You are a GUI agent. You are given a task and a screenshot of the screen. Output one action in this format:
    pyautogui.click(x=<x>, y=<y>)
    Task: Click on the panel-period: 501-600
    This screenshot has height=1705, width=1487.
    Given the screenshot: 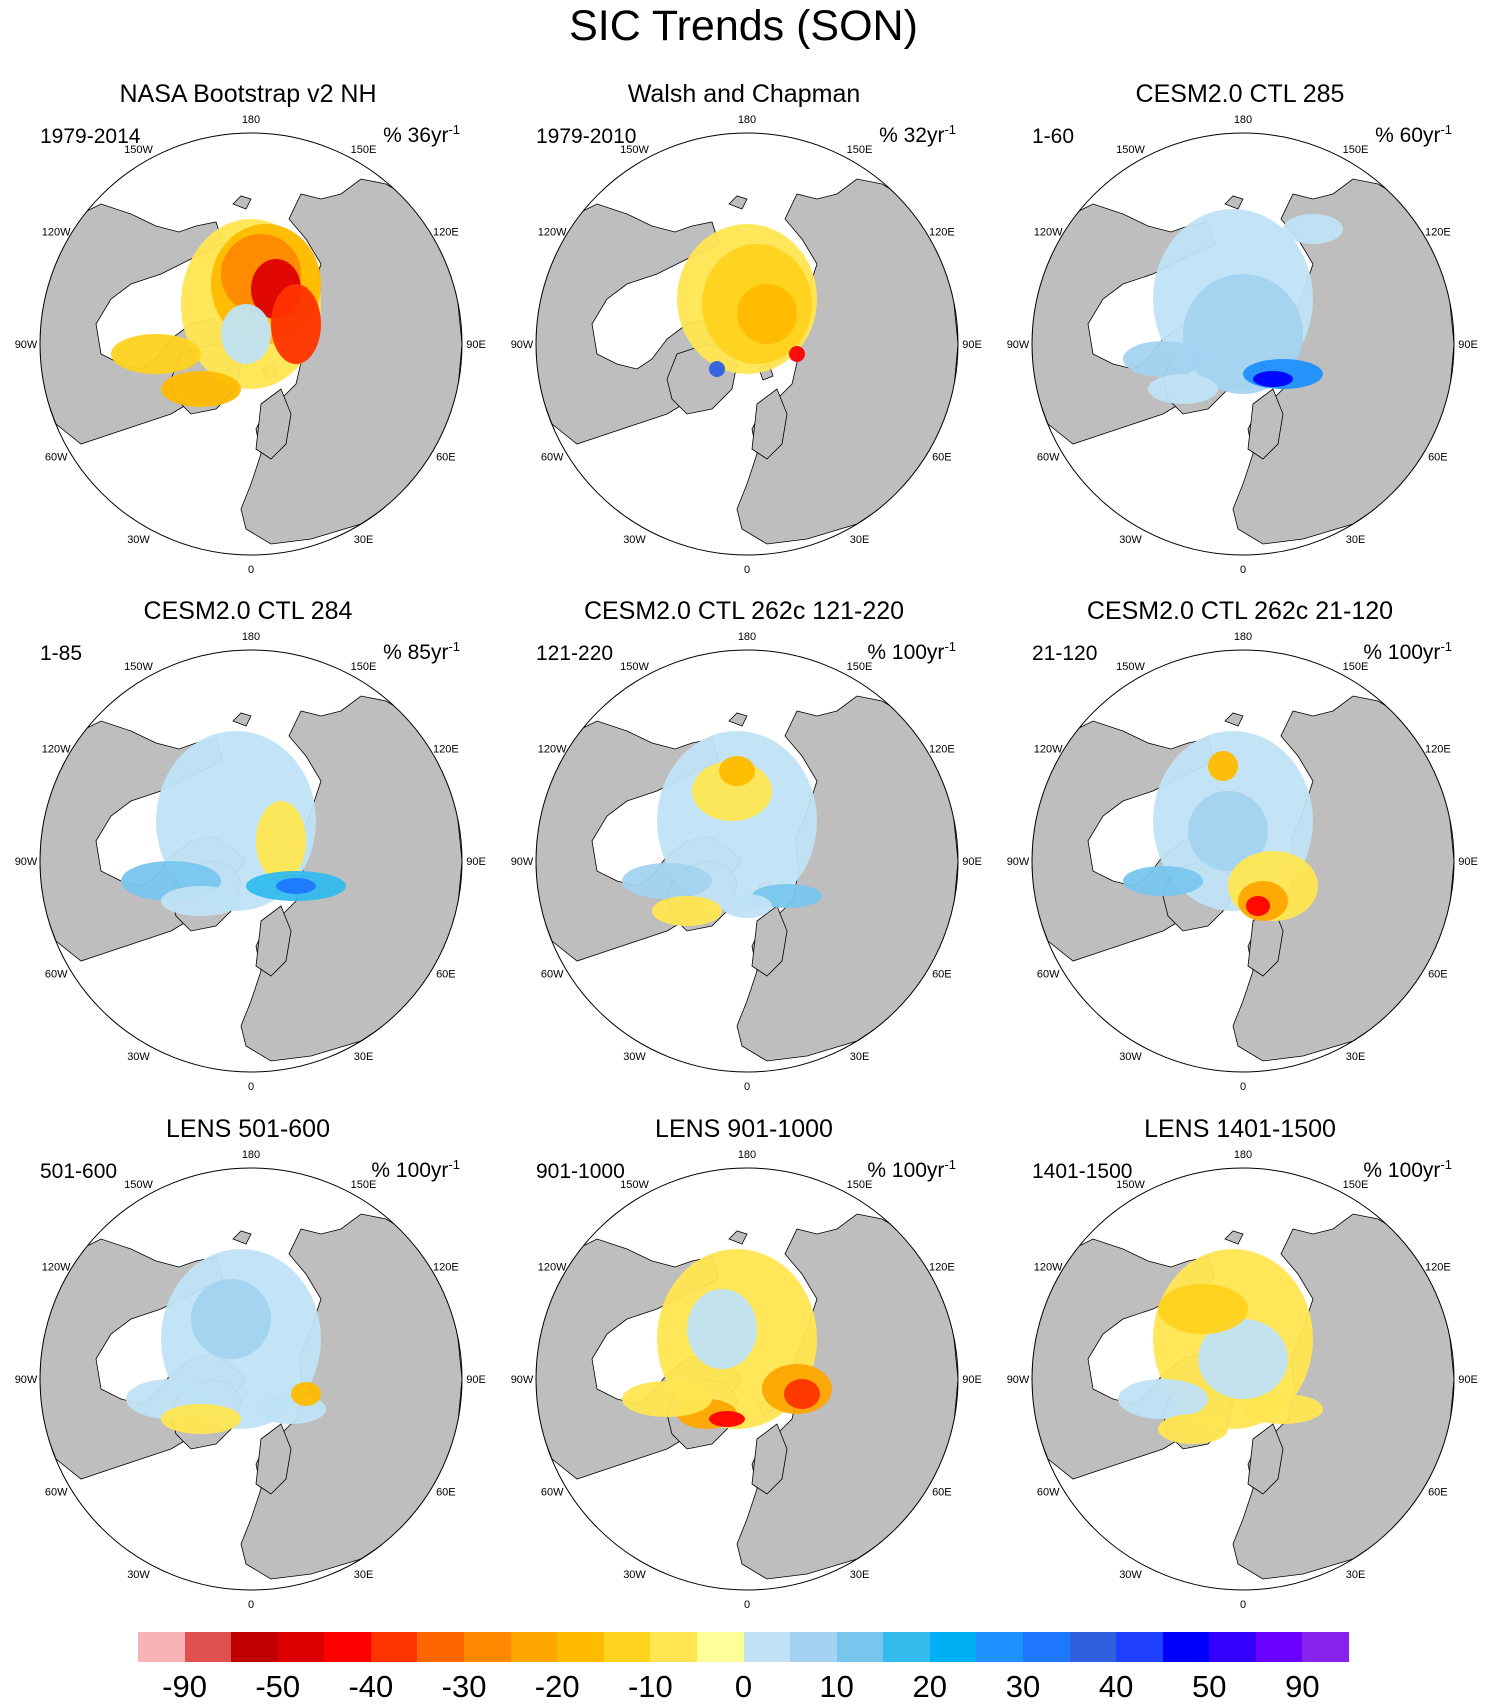 What is the action you would take?
    pyautogui.click(x=79, y=1171)
    